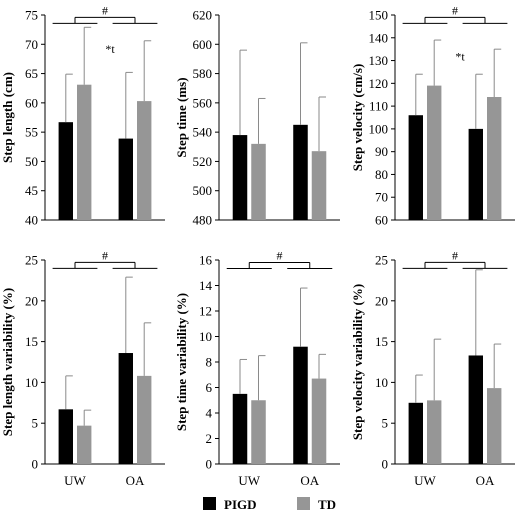  What do you see at coordinates (357, 362) in the screenshot?
I see `y-axis-label: Step velocity variability (%)` at bounding box center [357, 362].